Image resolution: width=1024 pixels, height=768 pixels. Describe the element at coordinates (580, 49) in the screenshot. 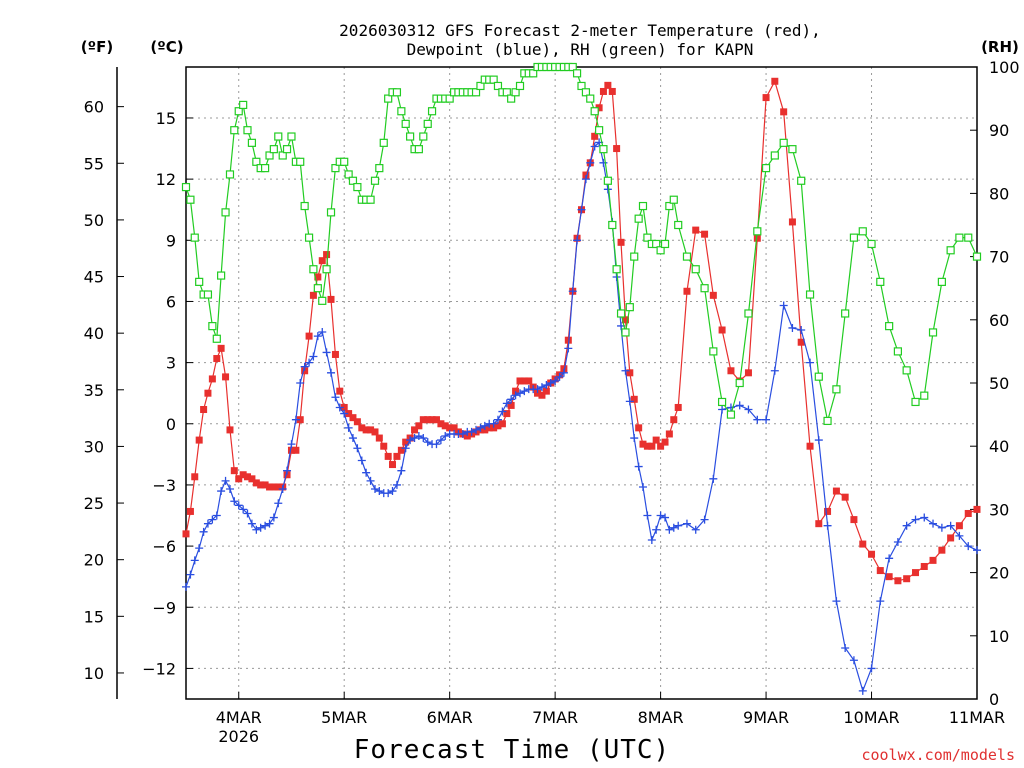

I see `chart-title-line2: Dewpoint (blue), RH (green) for KAPN` at that location.